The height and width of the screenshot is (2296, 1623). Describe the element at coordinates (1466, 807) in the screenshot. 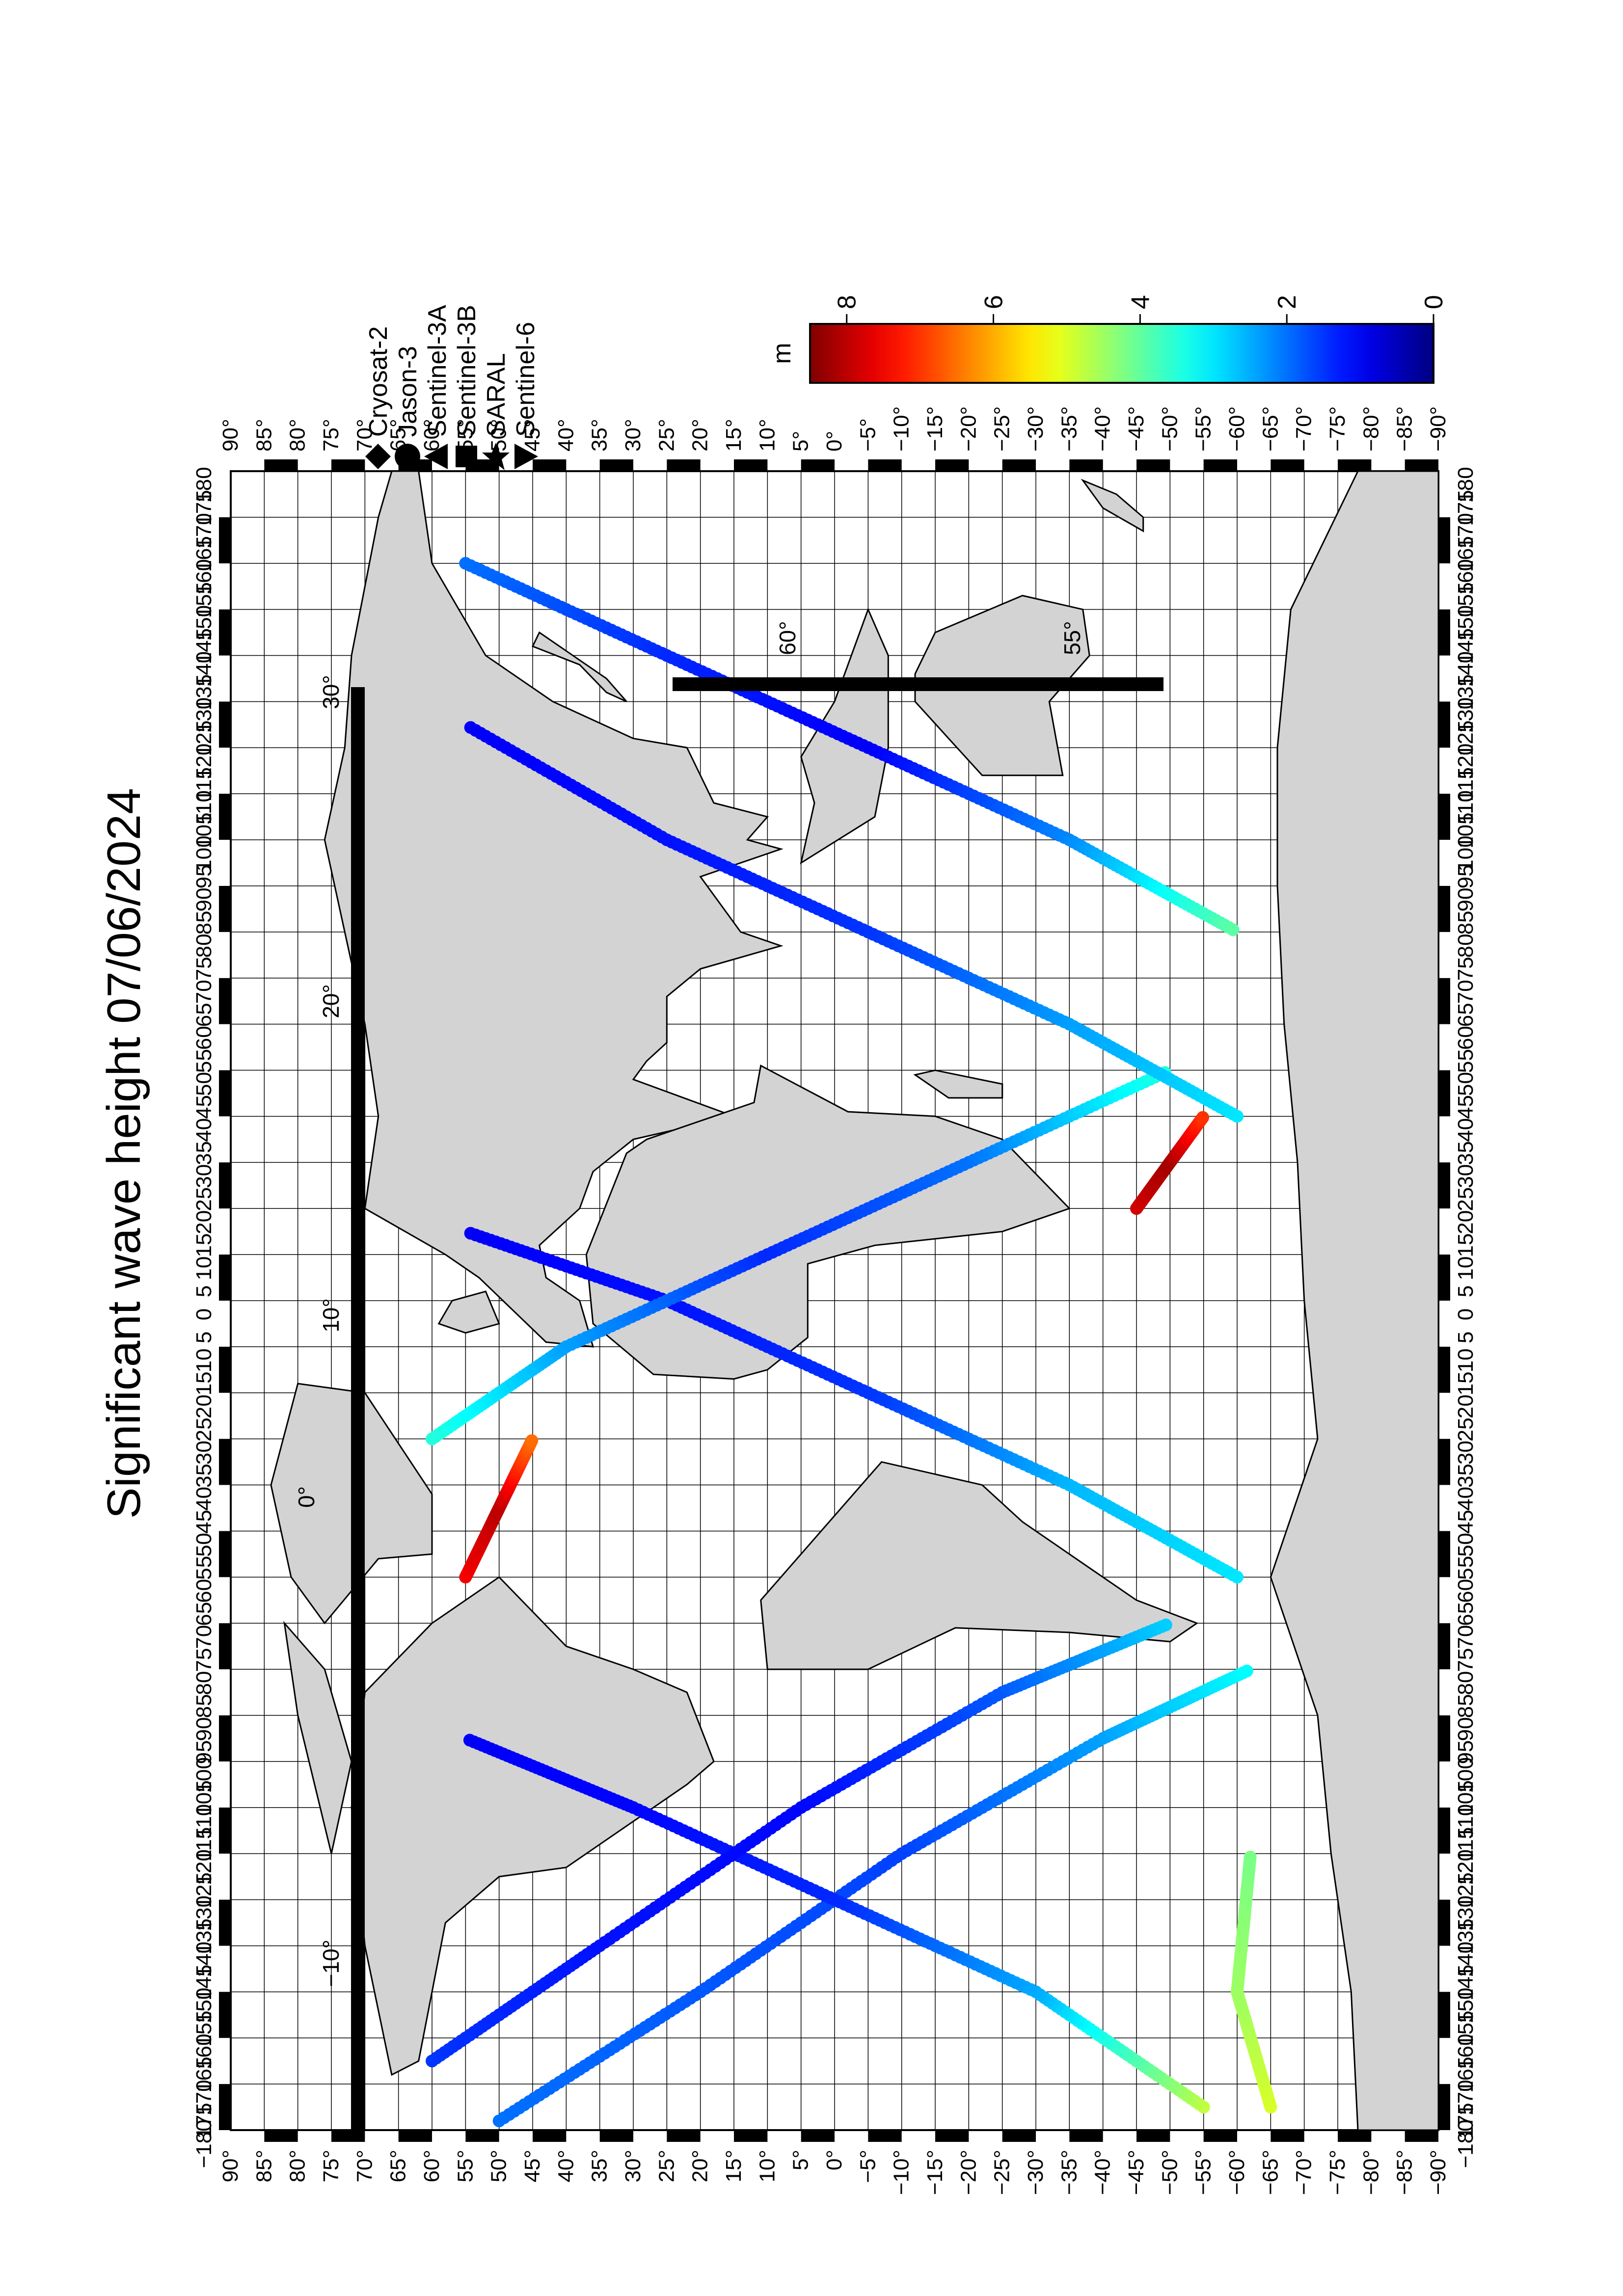

I see `longitude-label: 110` at that location.